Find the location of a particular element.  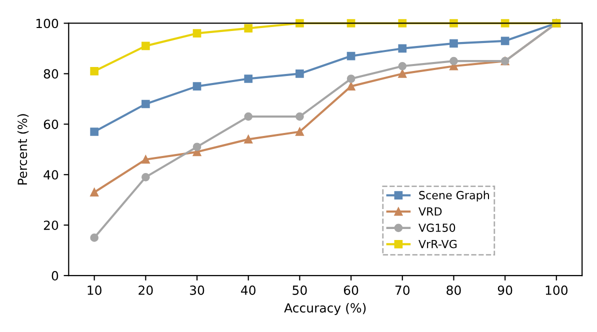

legend-label: VRD is located at coordinates (430, 211).